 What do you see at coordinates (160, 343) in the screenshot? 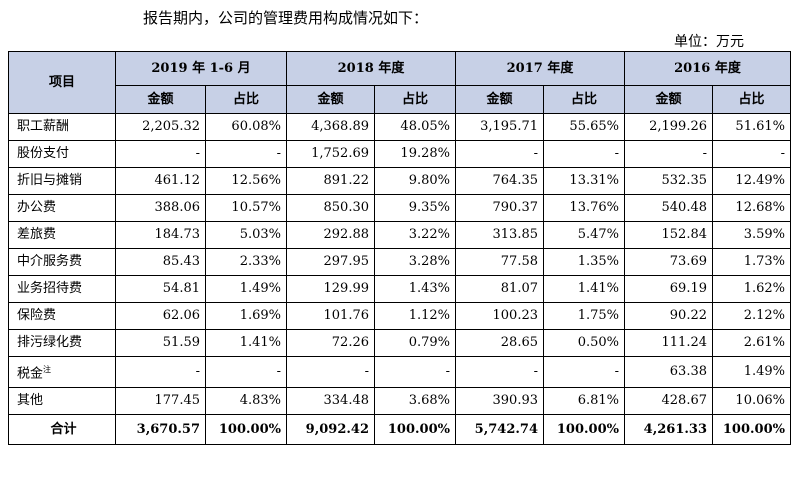
I see `amount-cell: 51.59` at bounding box center [160, 343].